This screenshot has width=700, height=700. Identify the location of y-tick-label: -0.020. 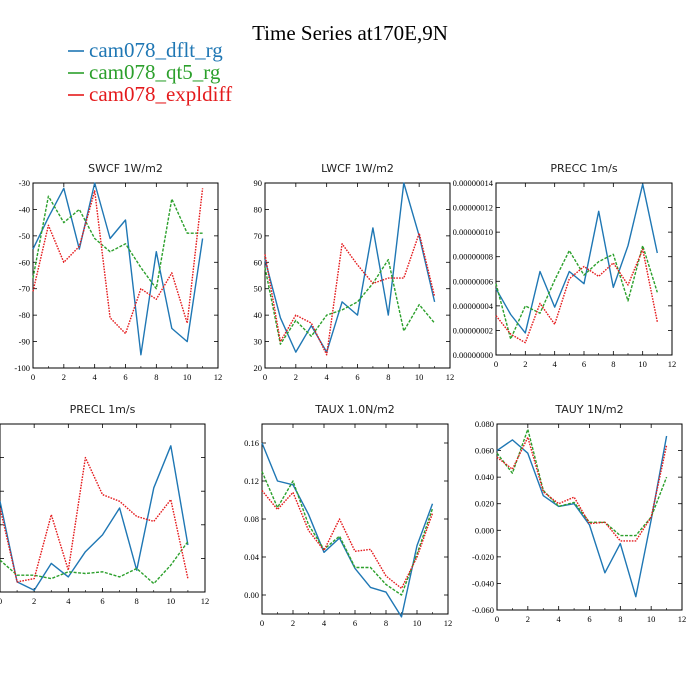
(483, 557).